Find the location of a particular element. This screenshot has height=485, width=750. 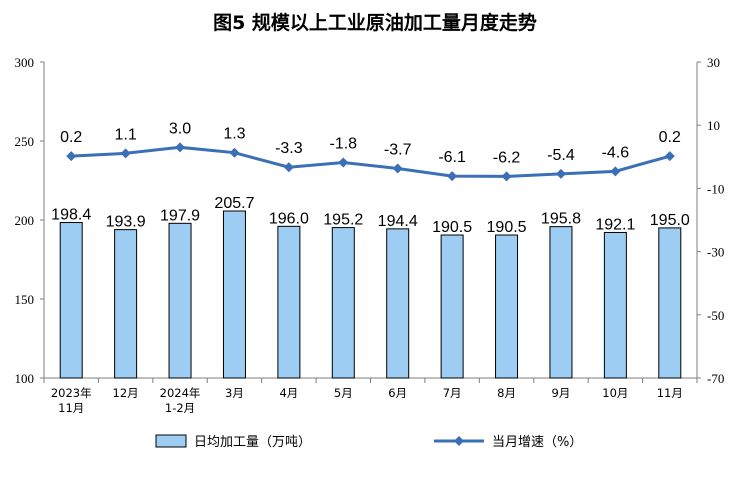

bar-value-label: 205.7 is located at coordinates (234, 203).